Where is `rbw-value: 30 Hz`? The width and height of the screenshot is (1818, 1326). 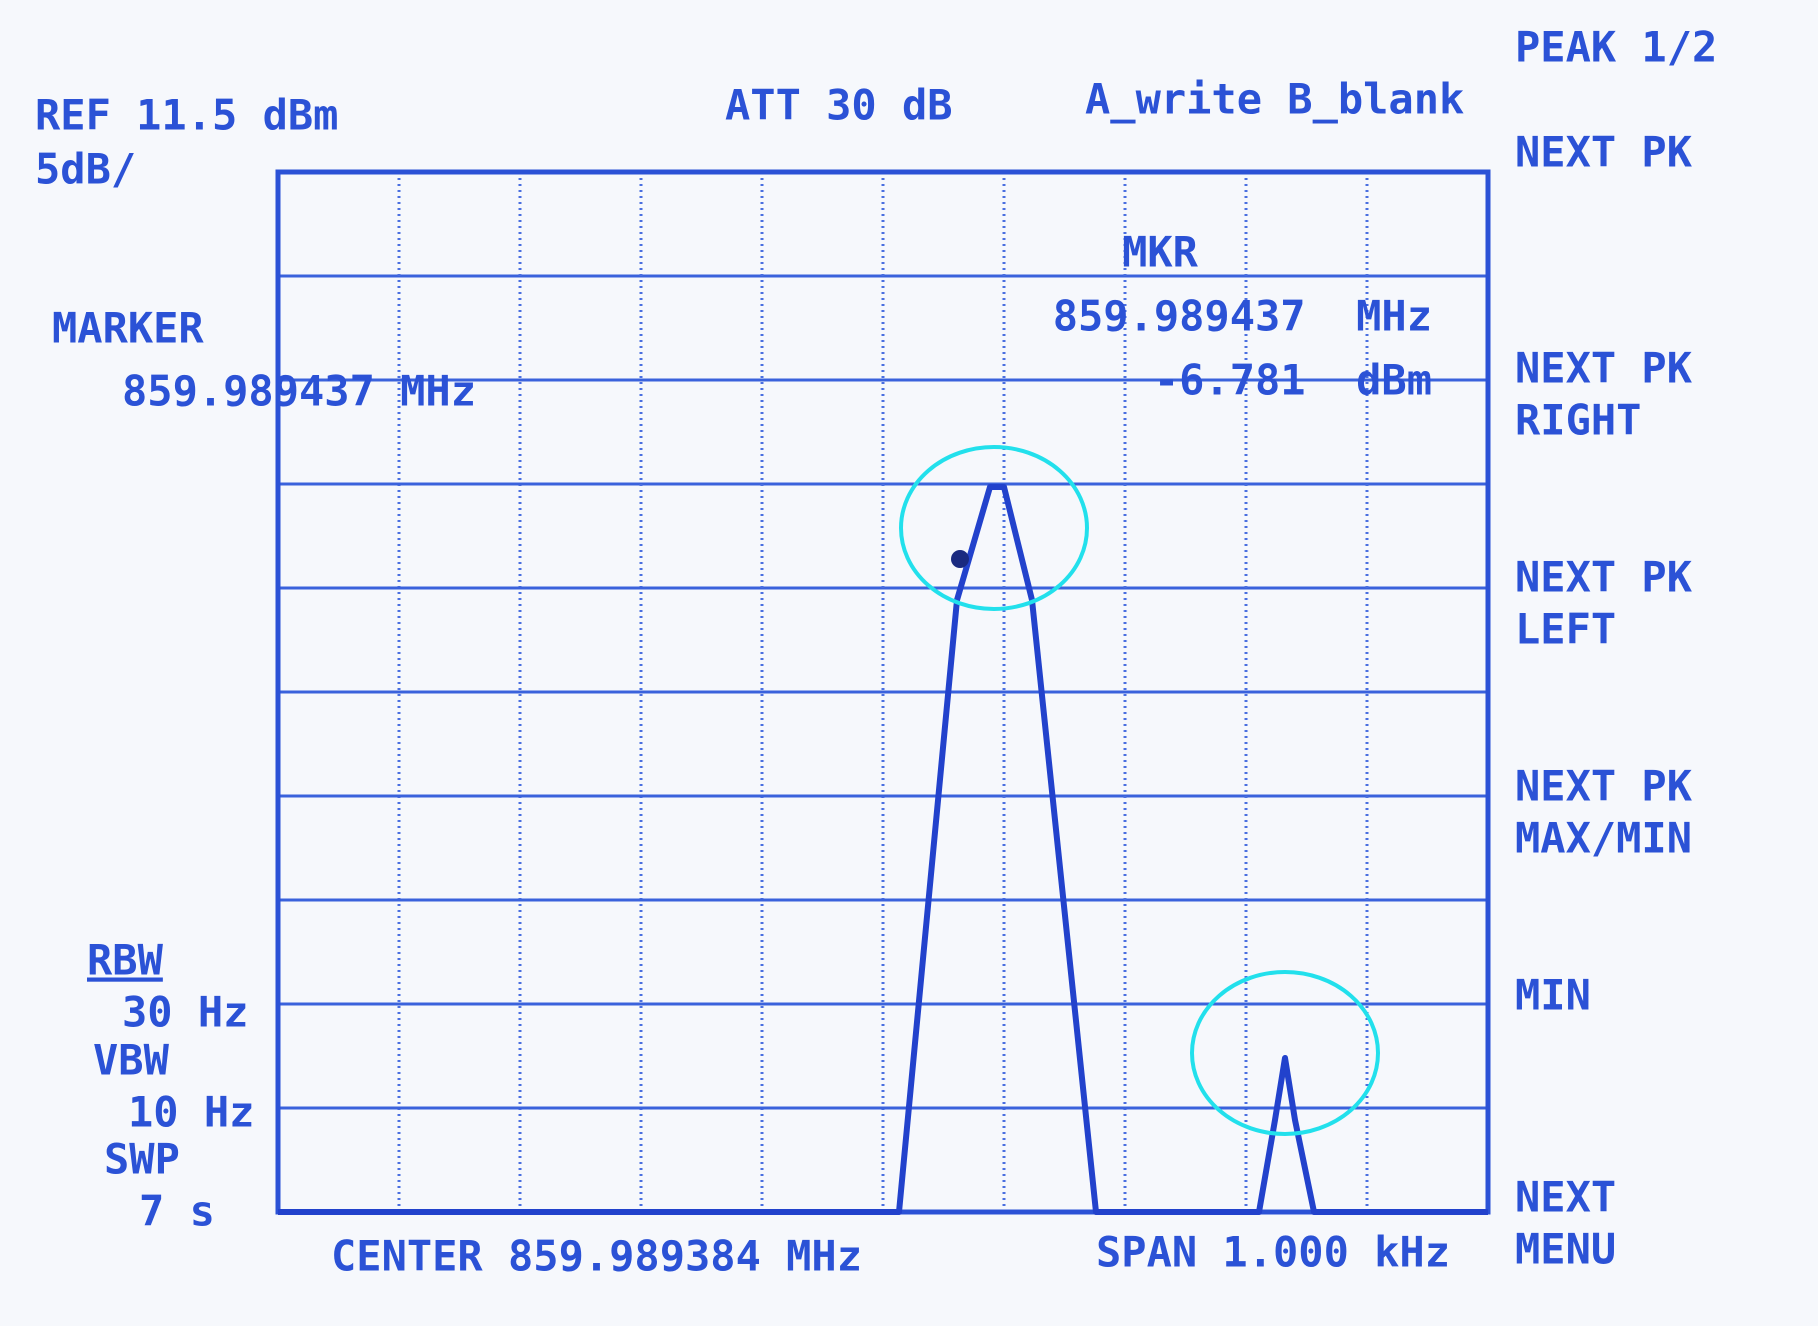
rbw-value: 30 Hz is located at coordinates (185, 1012).